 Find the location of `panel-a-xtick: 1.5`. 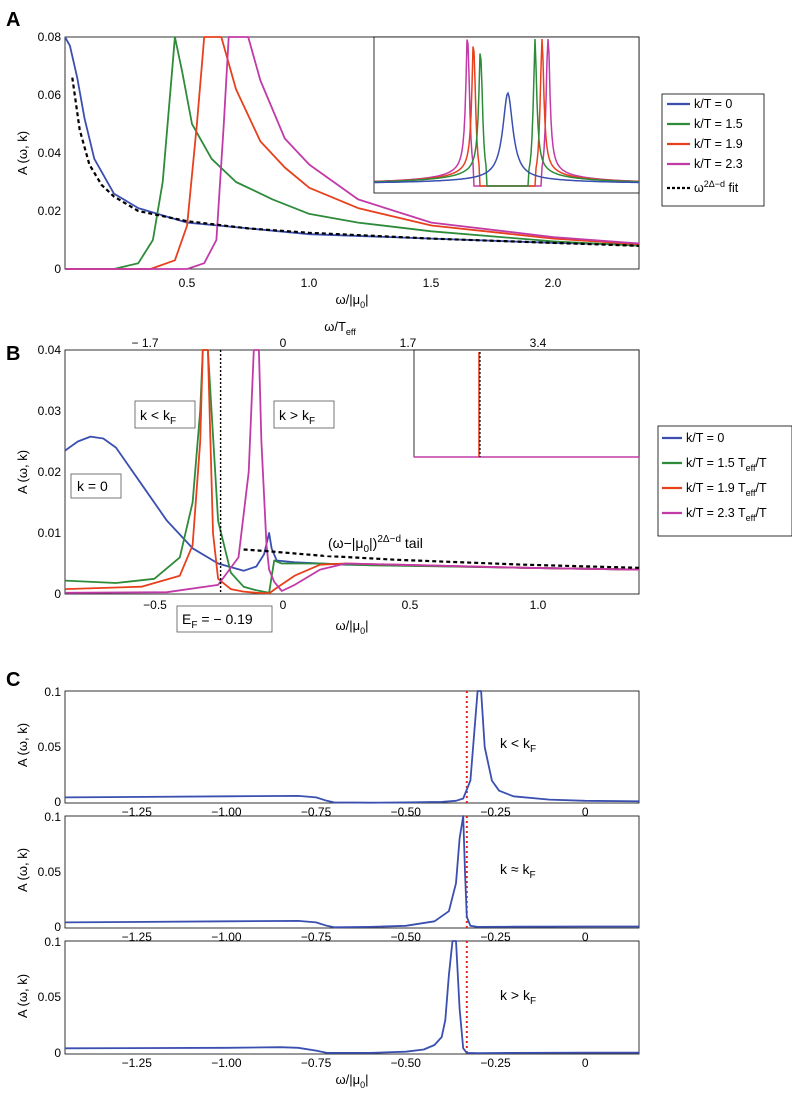

panel-a-xtick: 1.5 is located at coordinates (431, 283).